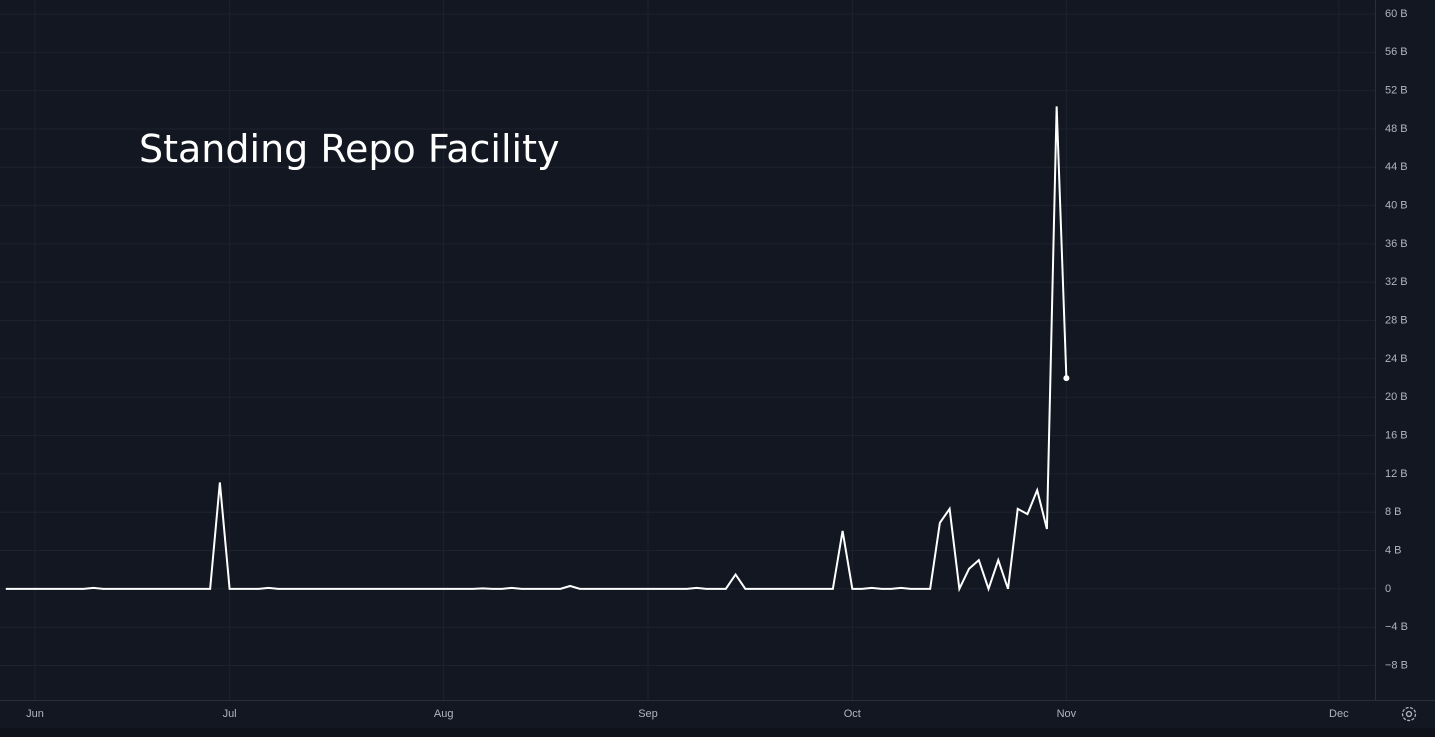 The width and height of the screenshot is (1435, 737). What do you see at coordinates (1339, 714) in the screenshot?
I see `x-tick-label: Dec` at bounding box center [1339, 714].